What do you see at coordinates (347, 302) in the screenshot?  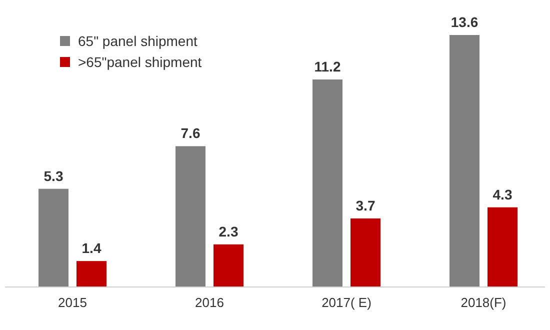 I see `x-tick-label: 2017( E)` at bounding box center [347, 302].